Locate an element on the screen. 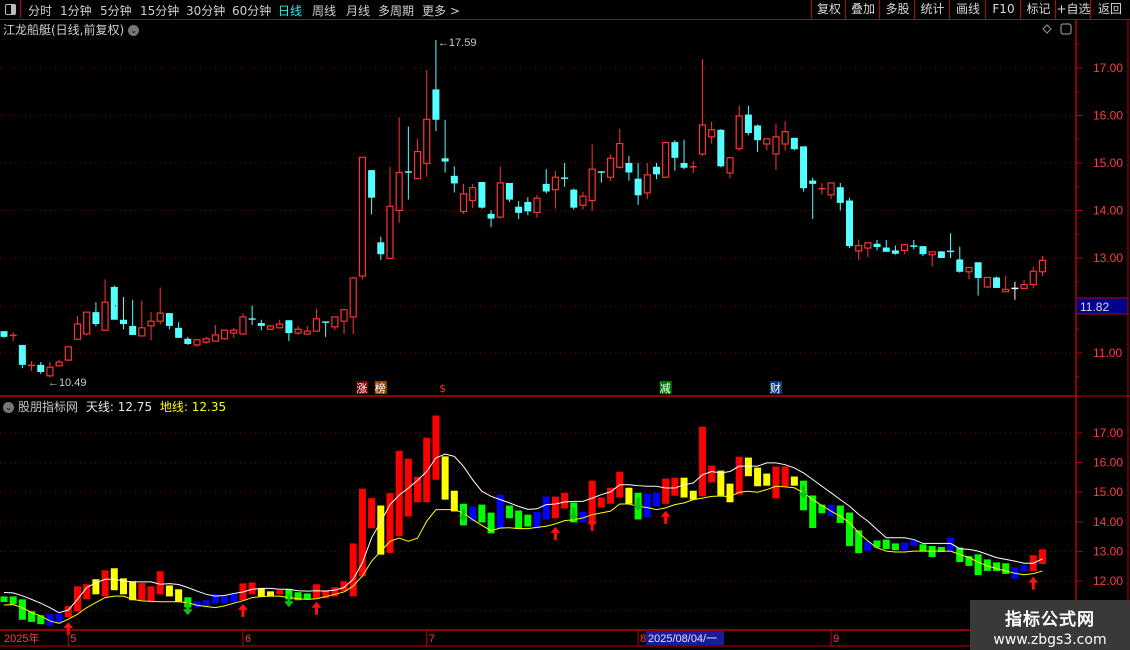 This screenshot has width=1130, height=650. sell-arrow-icon is located at coordinates (803, 492).